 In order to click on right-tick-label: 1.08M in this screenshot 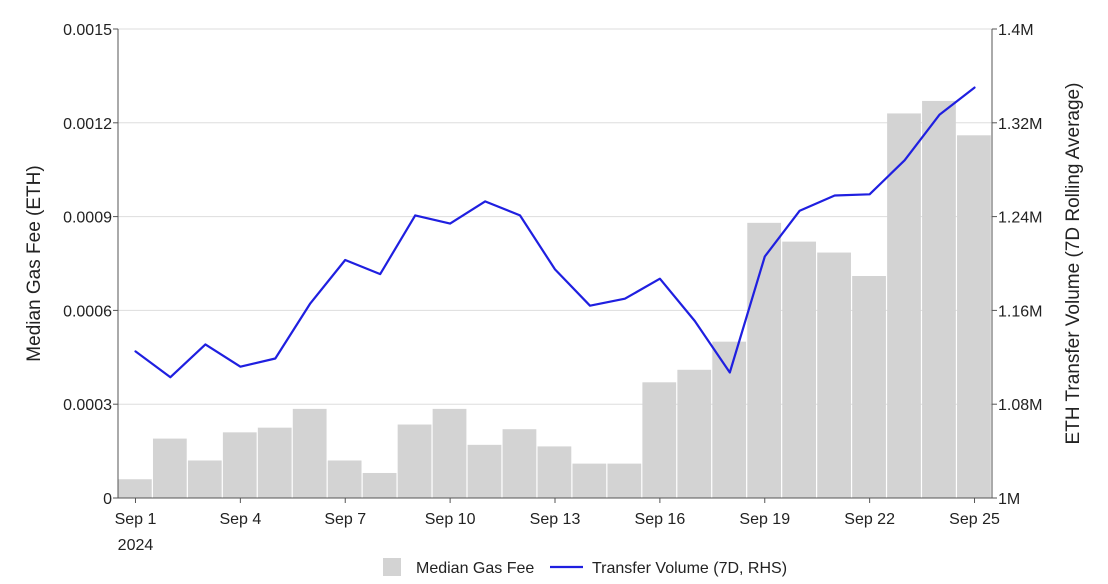, I will do `click(1020, 405)`.